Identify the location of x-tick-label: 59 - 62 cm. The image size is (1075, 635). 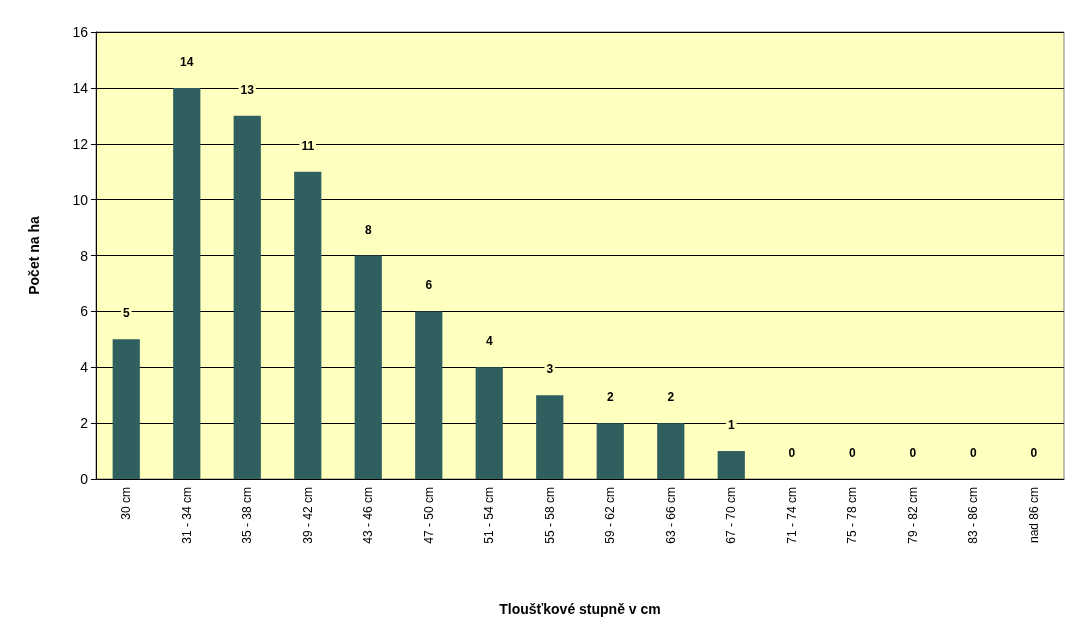
(610, 515).